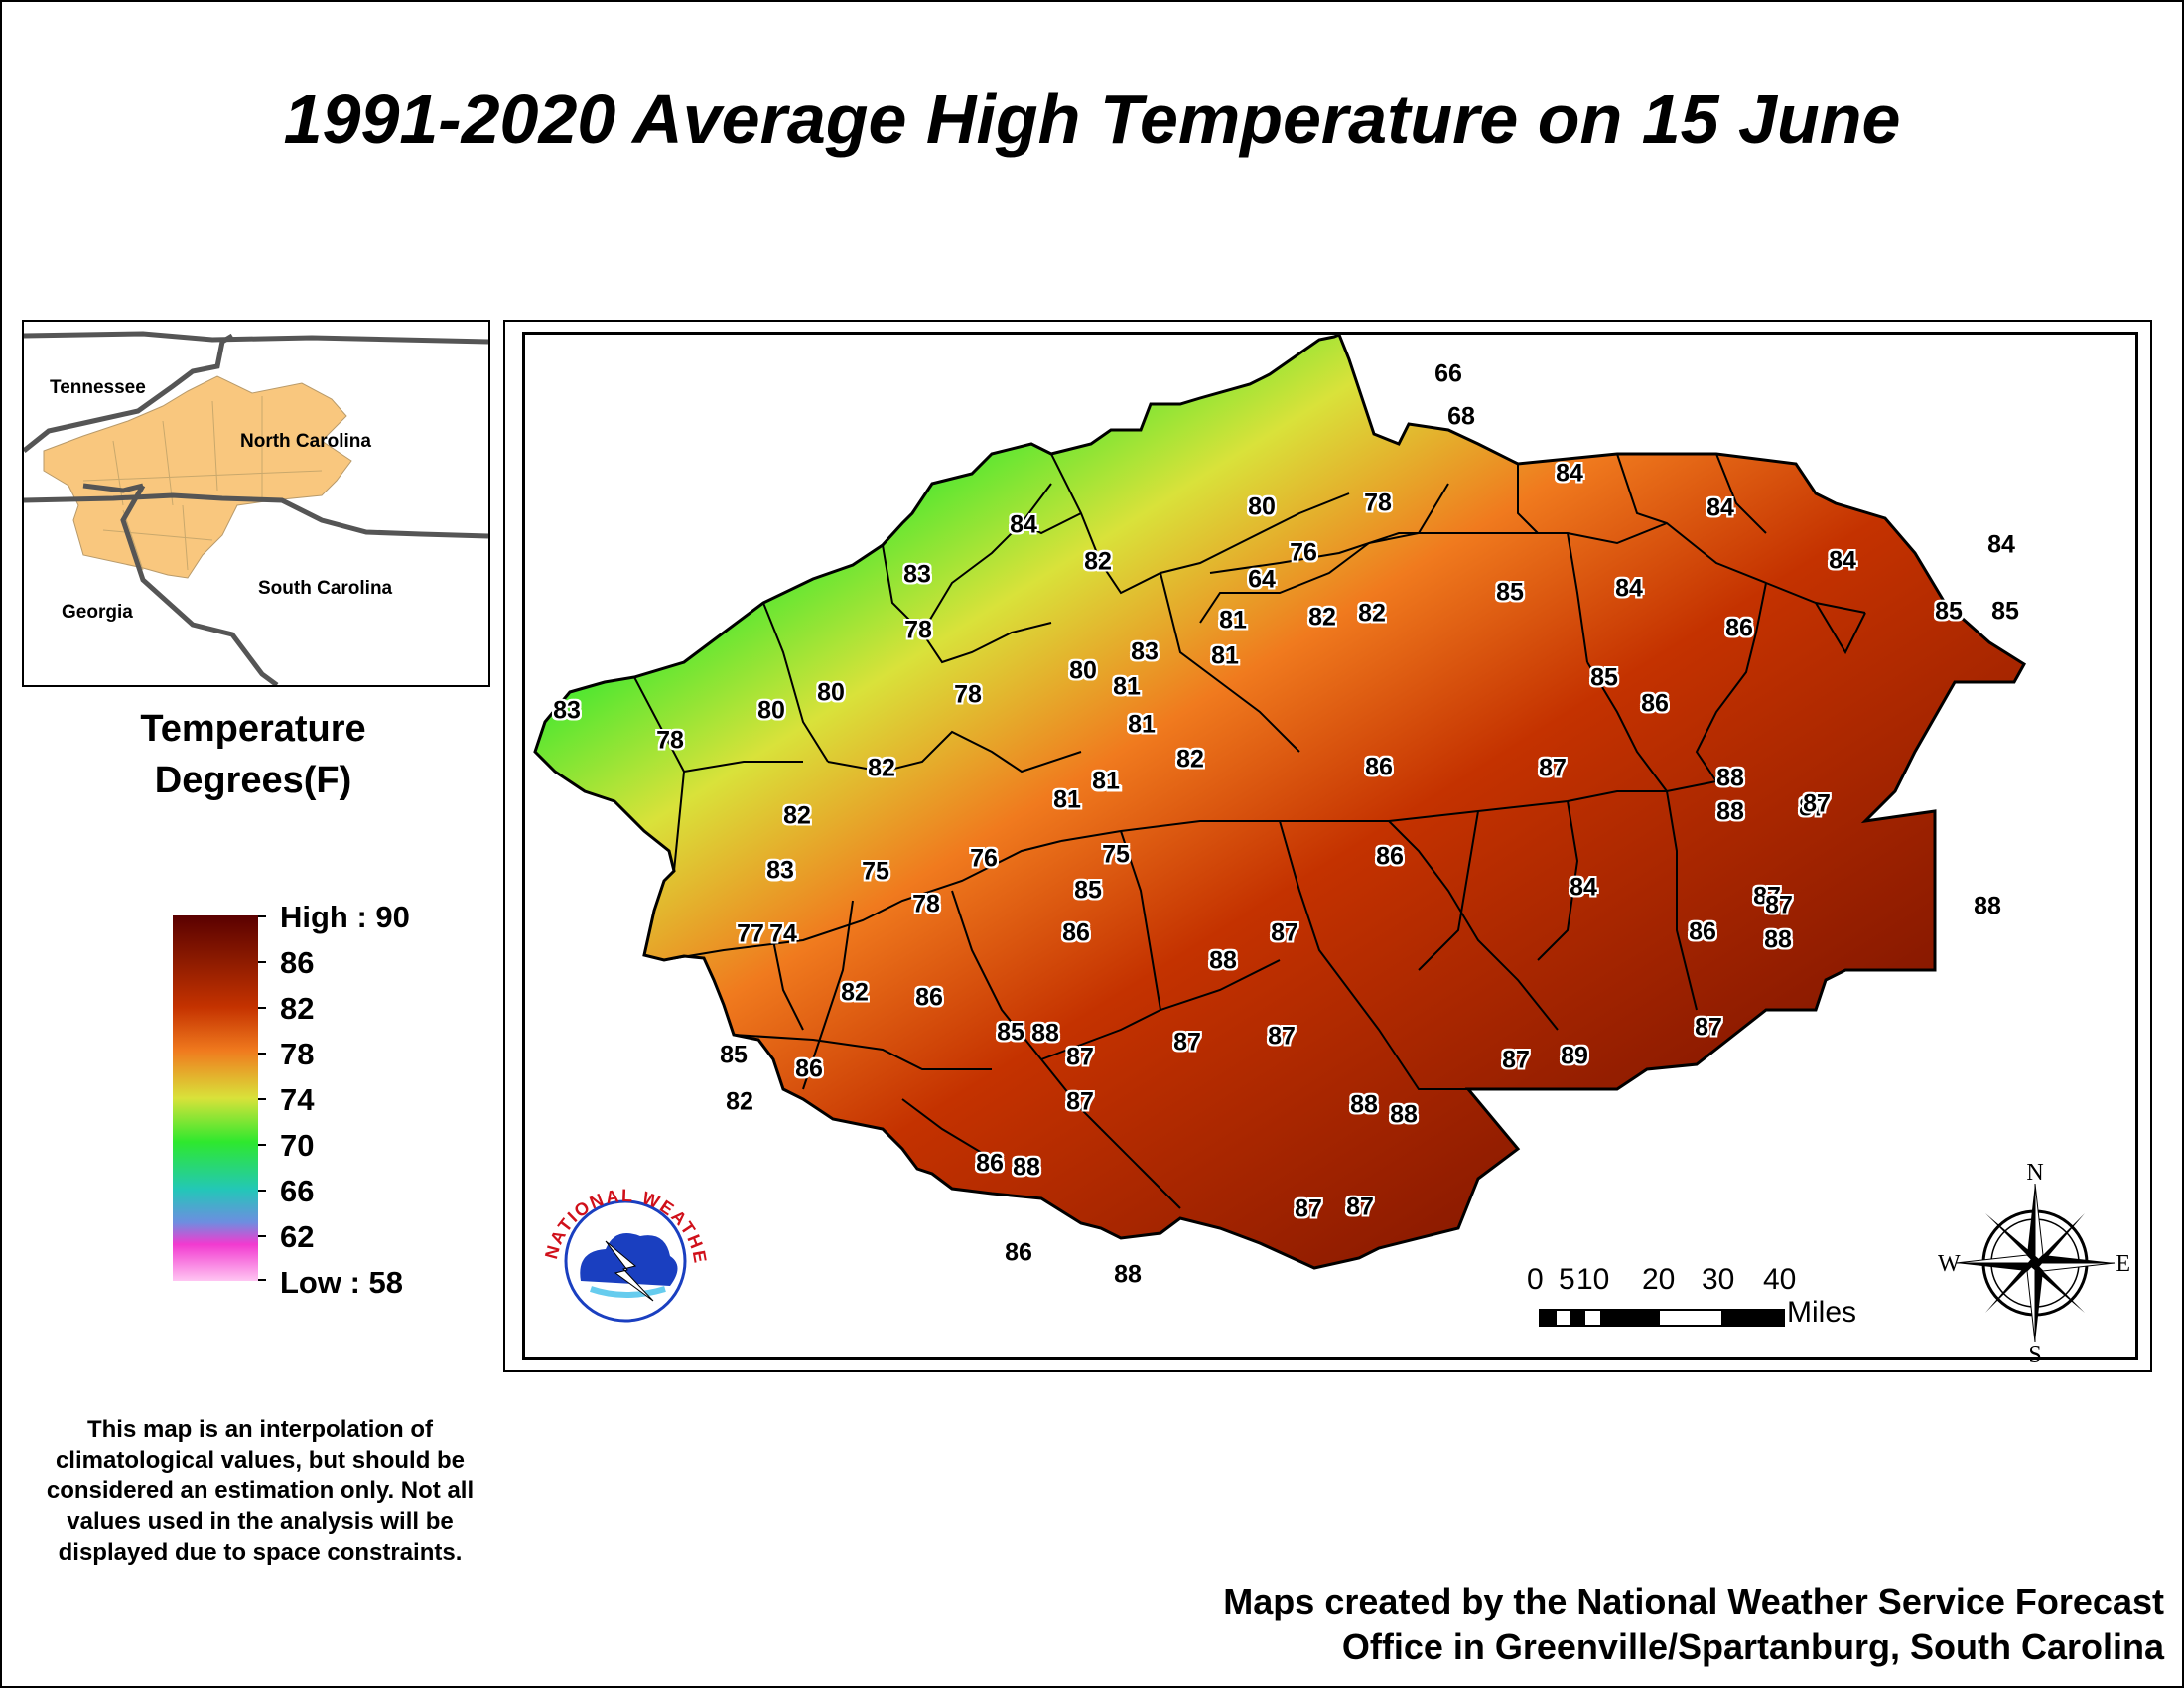 The width and height of the screenshot is (2184, 1688). I want to click on scale-bar, so click(1662, 1318).